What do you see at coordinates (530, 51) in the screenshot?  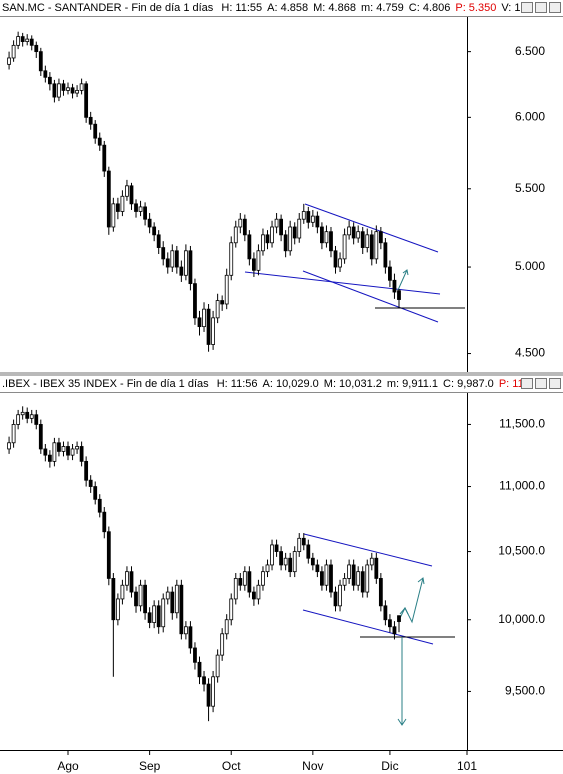 I see `y-tick-label: 6.500` at bounding box center [530, 51].